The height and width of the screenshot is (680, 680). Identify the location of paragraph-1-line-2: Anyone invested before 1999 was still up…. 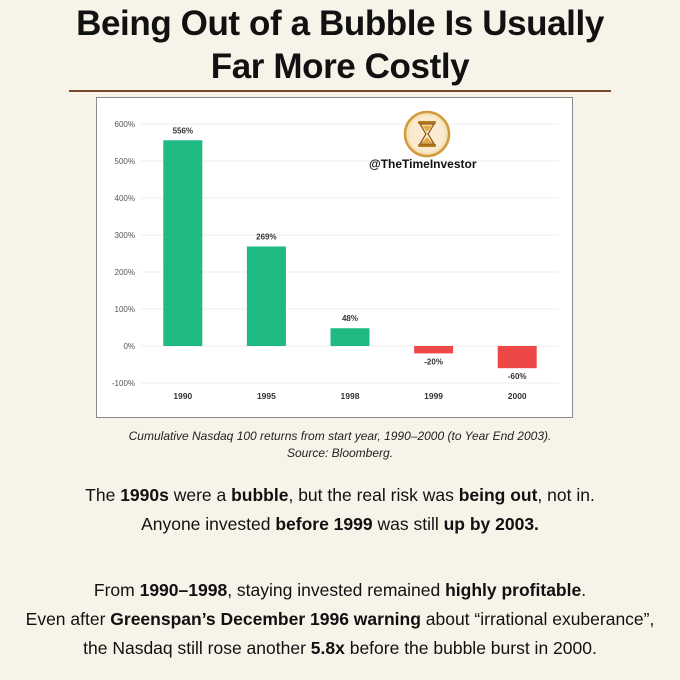
(340, 524).